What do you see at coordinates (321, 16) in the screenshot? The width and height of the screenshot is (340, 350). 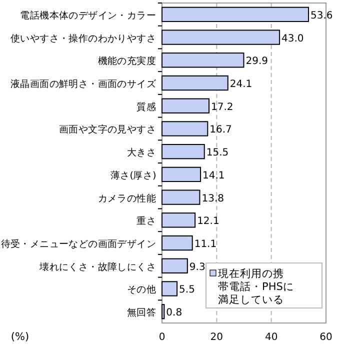 I see `data-label: 53.6` at bounding box center [321, 16].